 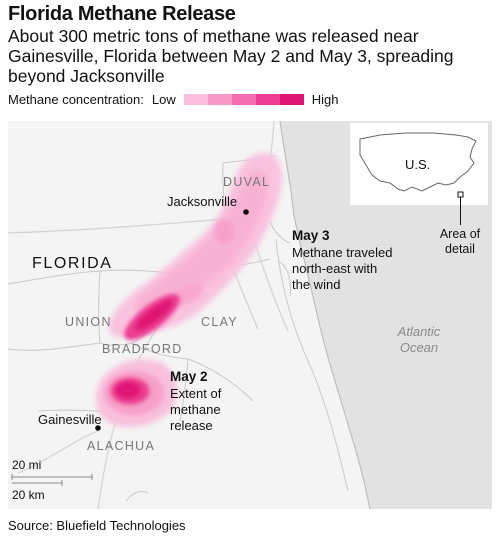 I want to click on state-label: FLORIDA, so click(x=72, y=263).